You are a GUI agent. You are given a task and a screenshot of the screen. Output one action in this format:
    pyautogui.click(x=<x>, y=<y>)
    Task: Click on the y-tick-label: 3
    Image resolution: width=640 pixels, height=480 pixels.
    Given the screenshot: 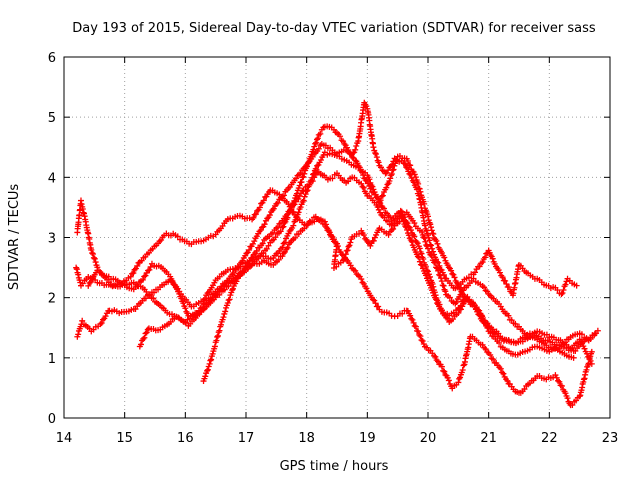 What is the action you would take?
    pyautogui.click(x=52, y=239)
    